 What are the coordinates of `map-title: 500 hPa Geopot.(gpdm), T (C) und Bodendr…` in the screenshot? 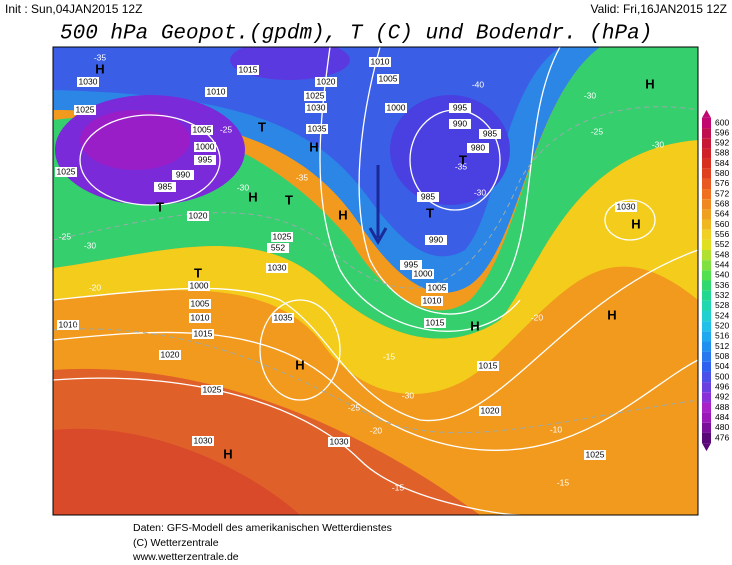 It's located at (356, 34).